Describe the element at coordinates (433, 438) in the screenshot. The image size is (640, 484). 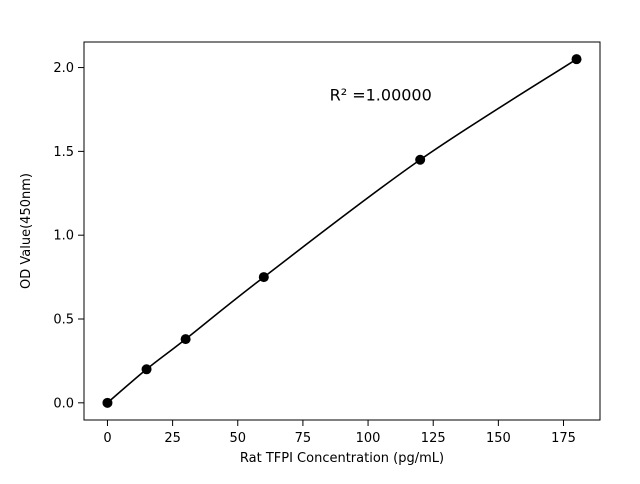
I see `x-tick-label: 125` at that location.